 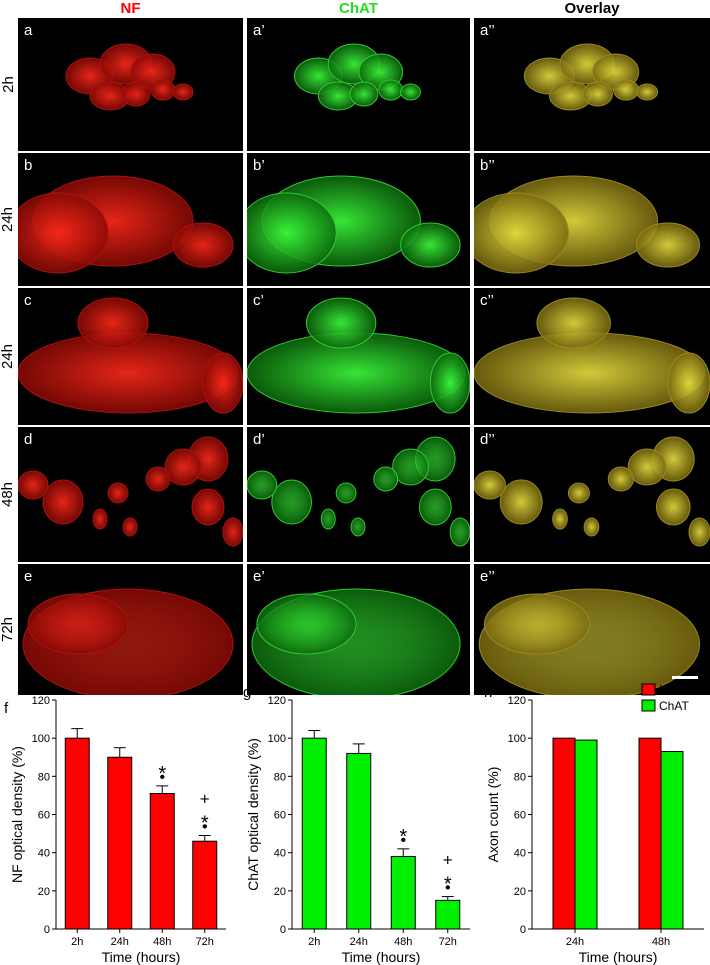 I want to click on row-time-label: 24h, so click(x=8, y=219).